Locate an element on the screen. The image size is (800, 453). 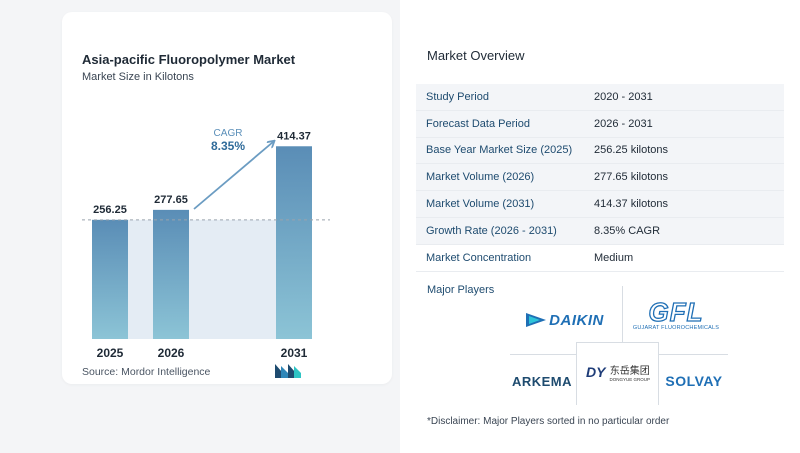
daikin-logo: DAIKIN is located at coordinates (565, 320).